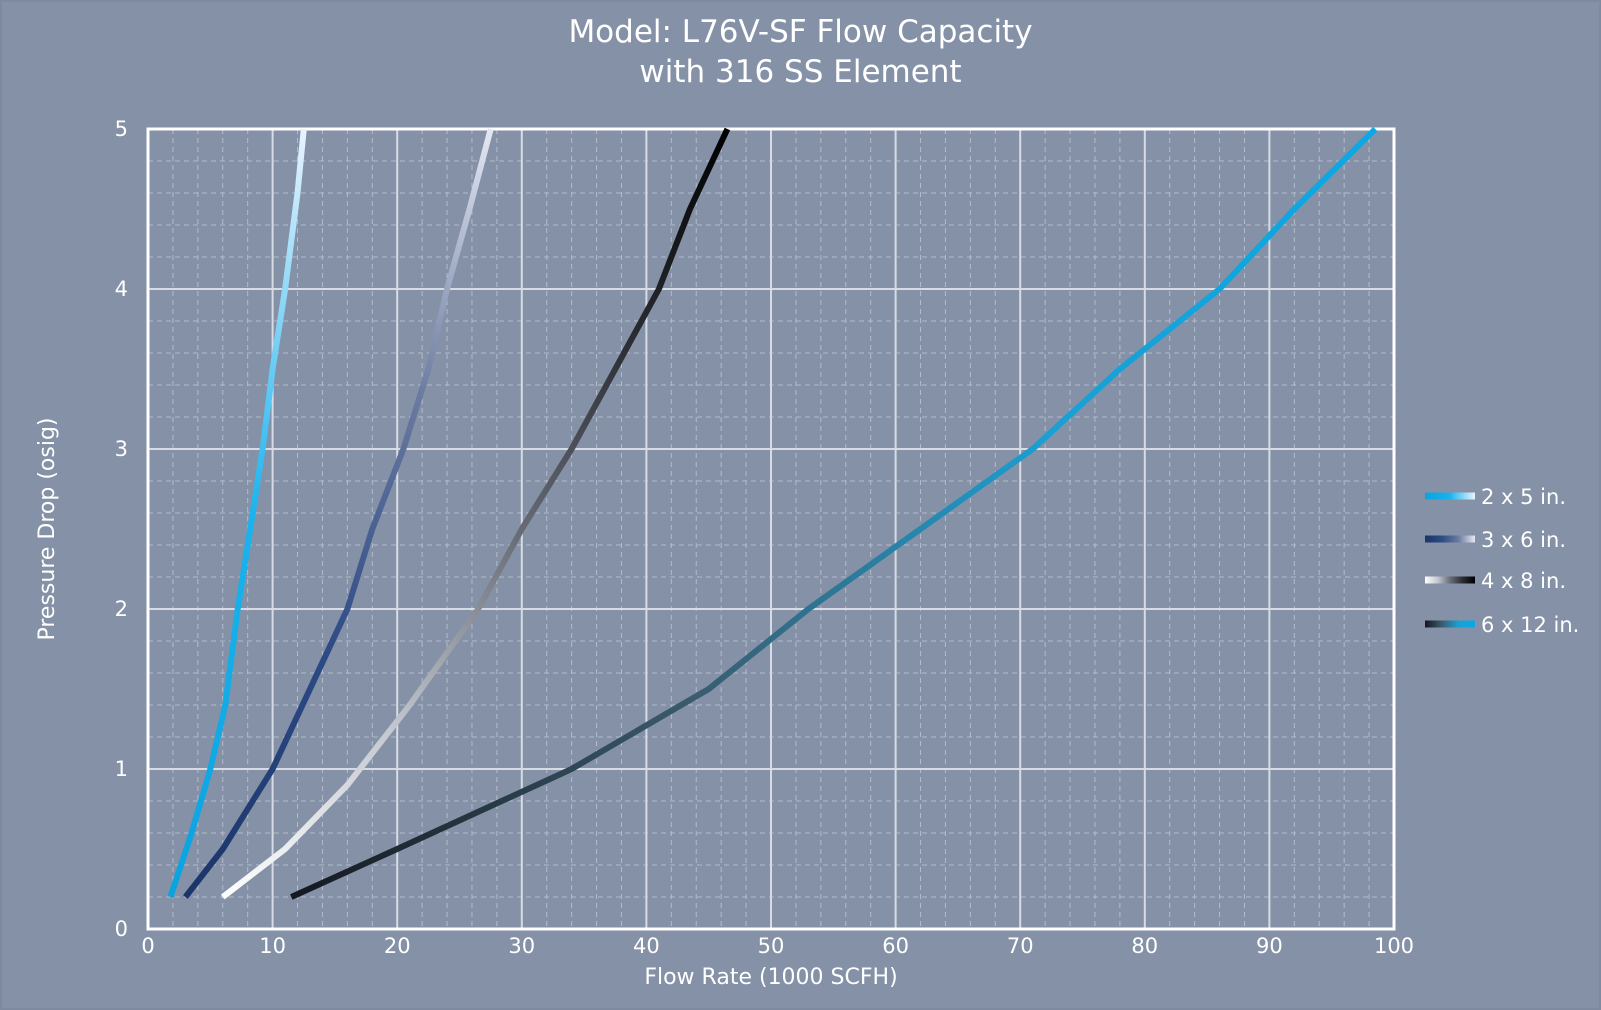 The height and width of the screenshot is (1010, 1601). Describe the element at coordinates (1394, 946) in the screenshot. I see `x-tick-label: 100` at that location.